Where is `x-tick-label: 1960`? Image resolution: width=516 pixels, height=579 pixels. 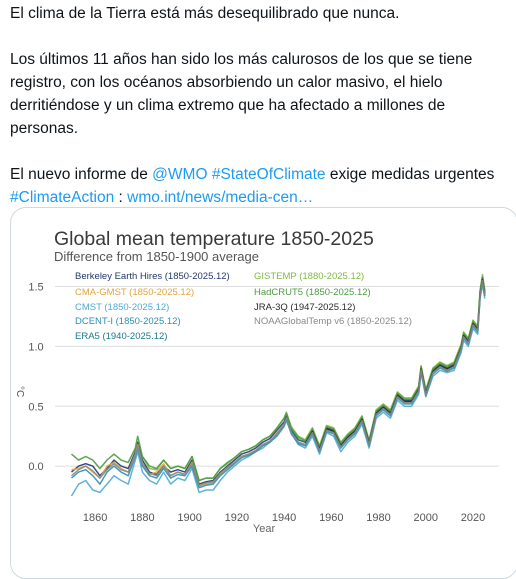
x-tick-label: 1960 is located at coordinates (331, 518).